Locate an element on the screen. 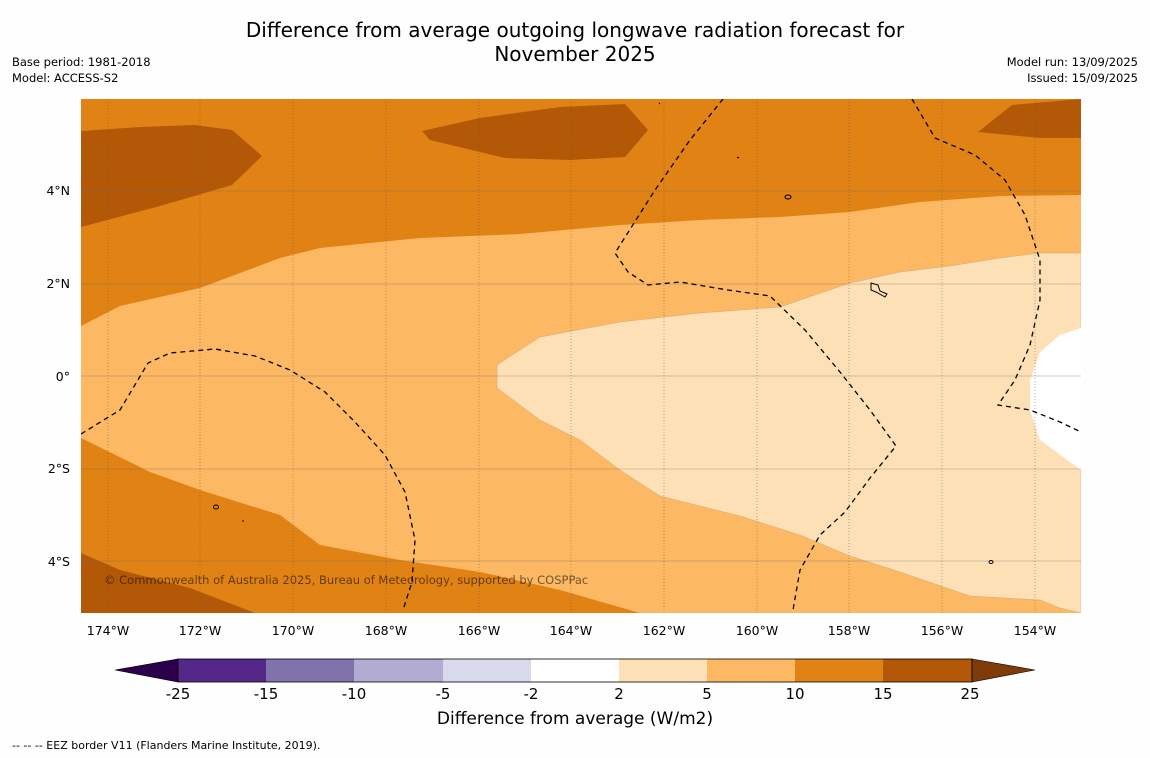  issued-date: Issued: 15/09/2025 is located at coordinates (1082, 78).